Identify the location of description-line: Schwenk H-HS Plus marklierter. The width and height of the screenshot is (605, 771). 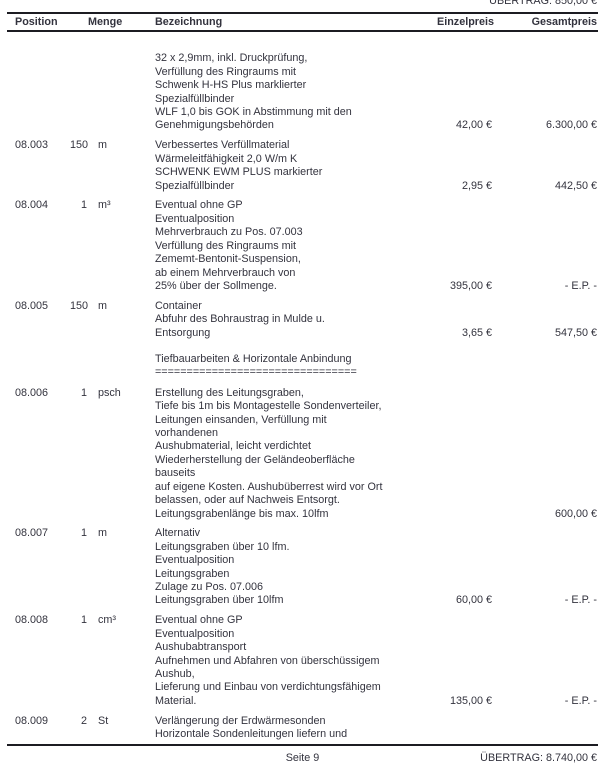
(231, 85).